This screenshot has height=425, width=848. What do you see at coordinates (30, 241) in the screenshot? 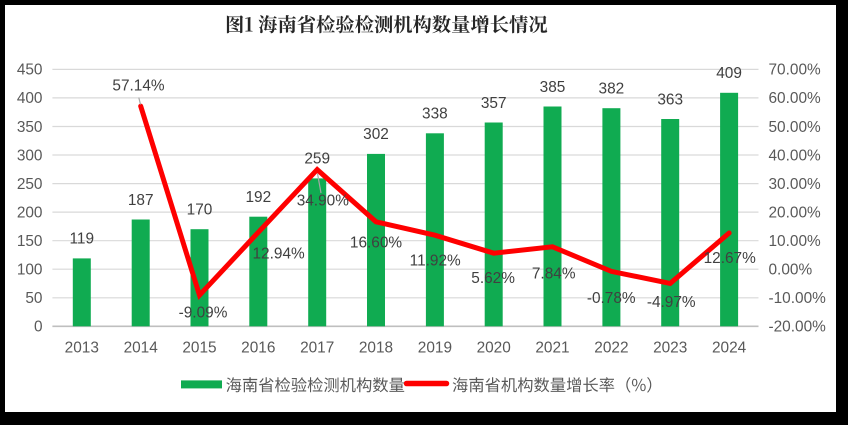
I see `svg-text: 150` at bounding box center [30, 241].